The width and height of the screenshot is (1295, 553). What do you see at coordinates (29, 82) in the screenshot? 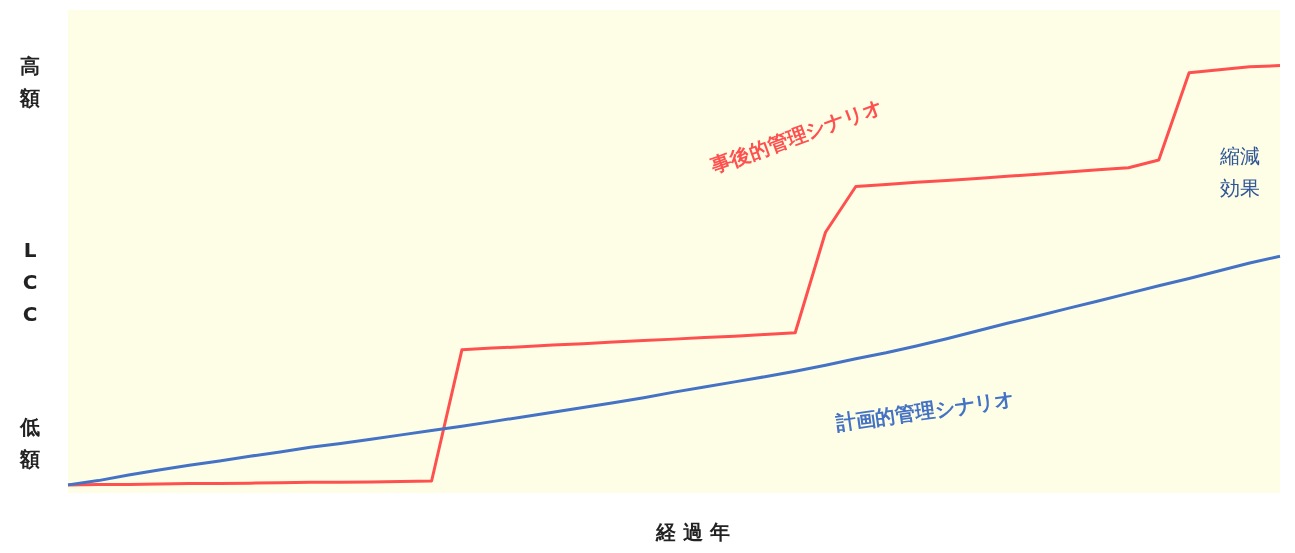
I see `text: 高額` at bounding box center [29, 82].